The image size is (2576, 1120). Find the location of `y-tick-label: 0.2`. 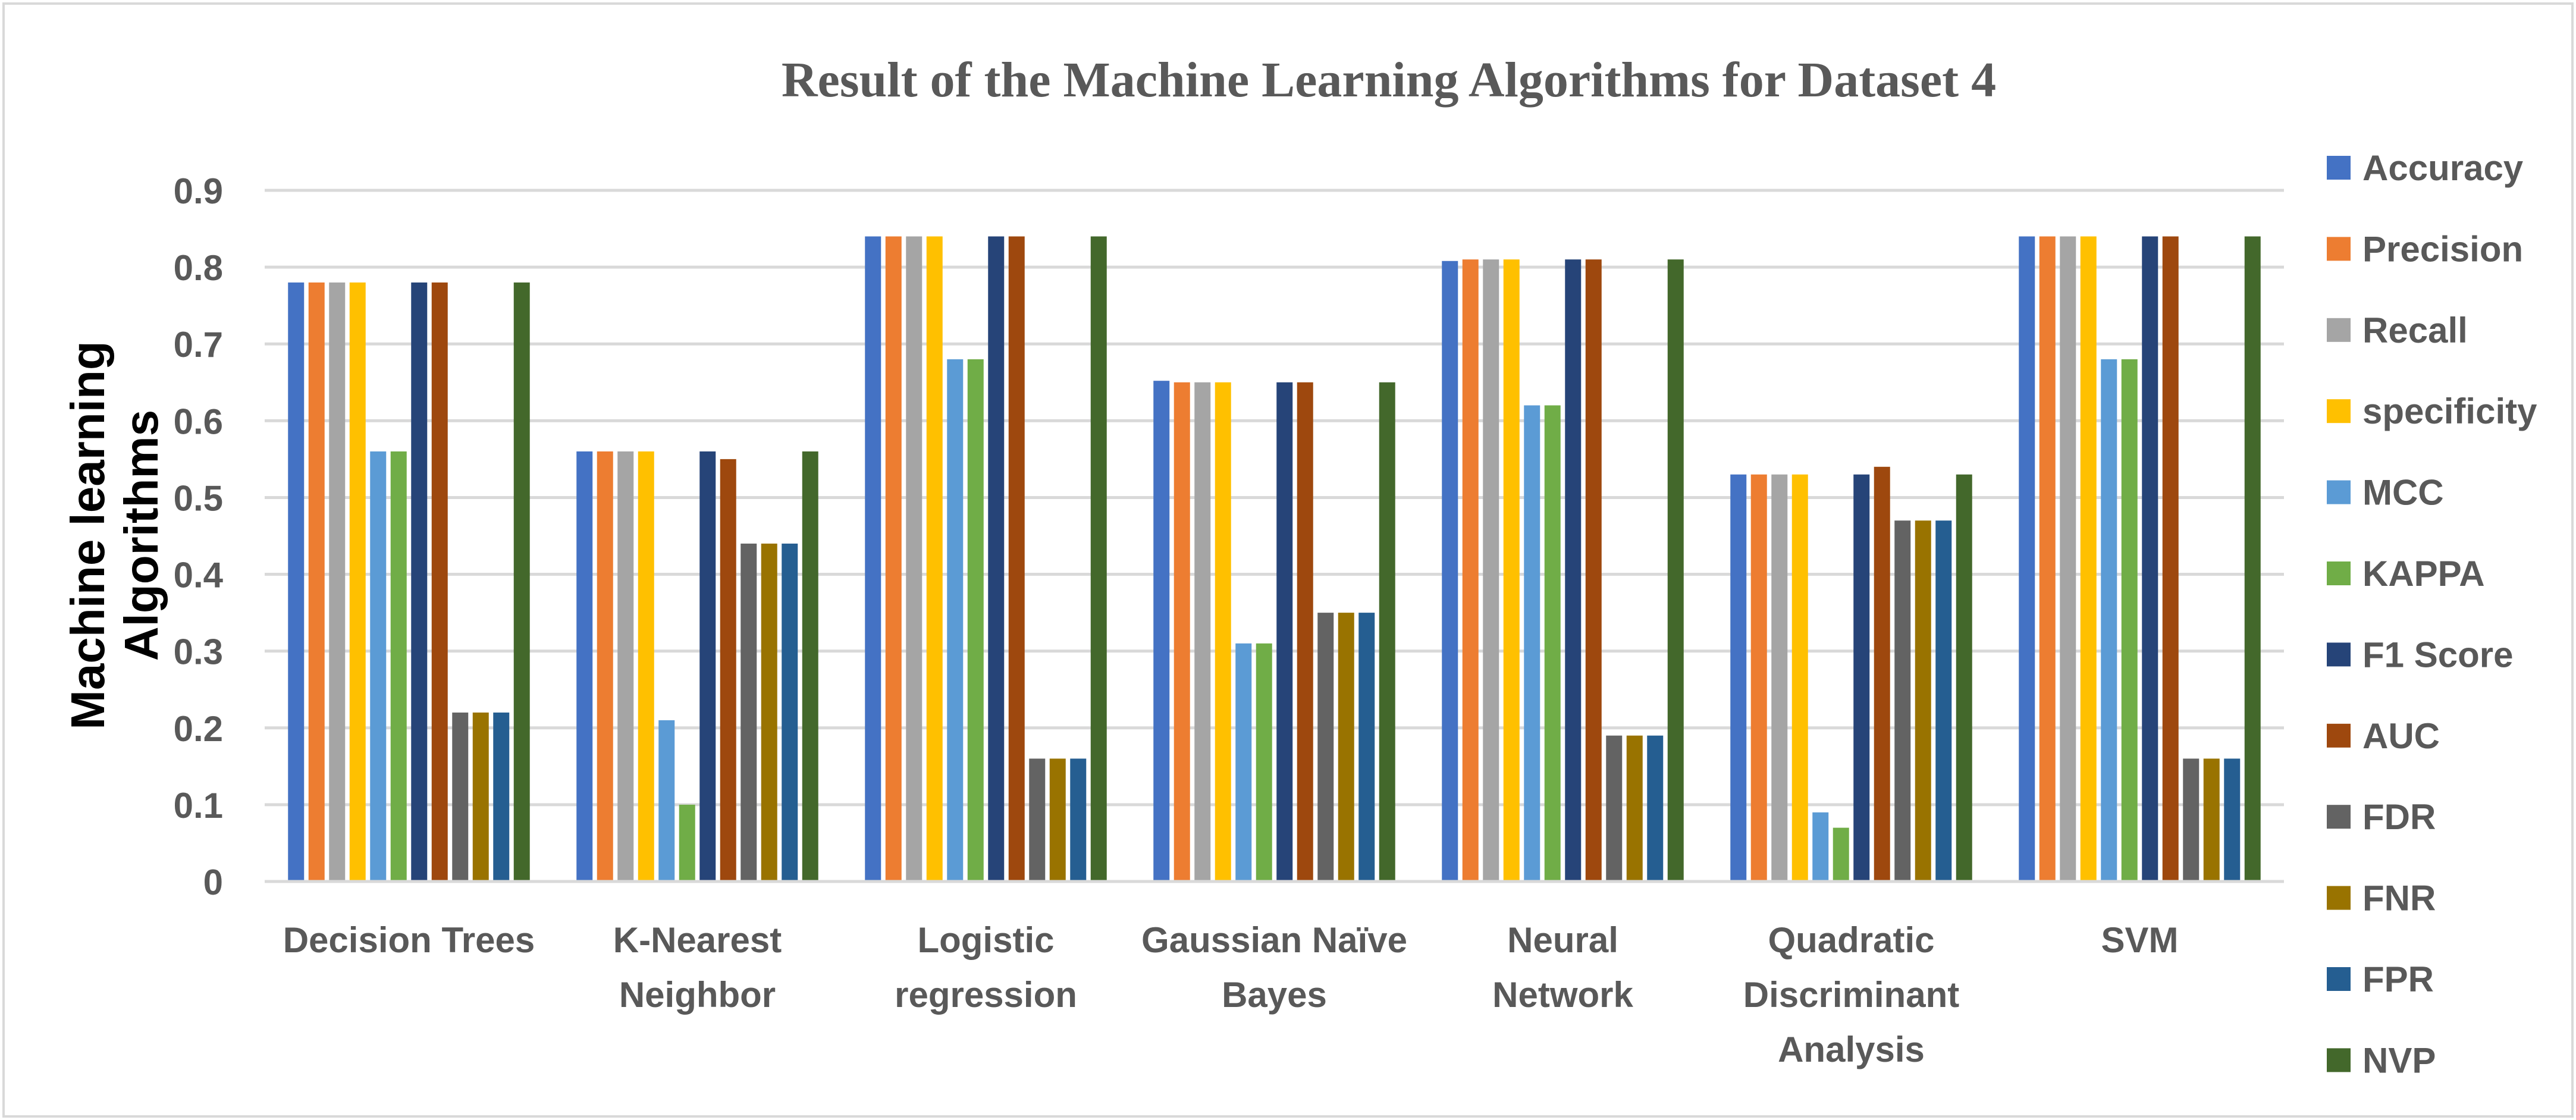

y-tick-label: 0.2 is located at coordinates (198, 729).